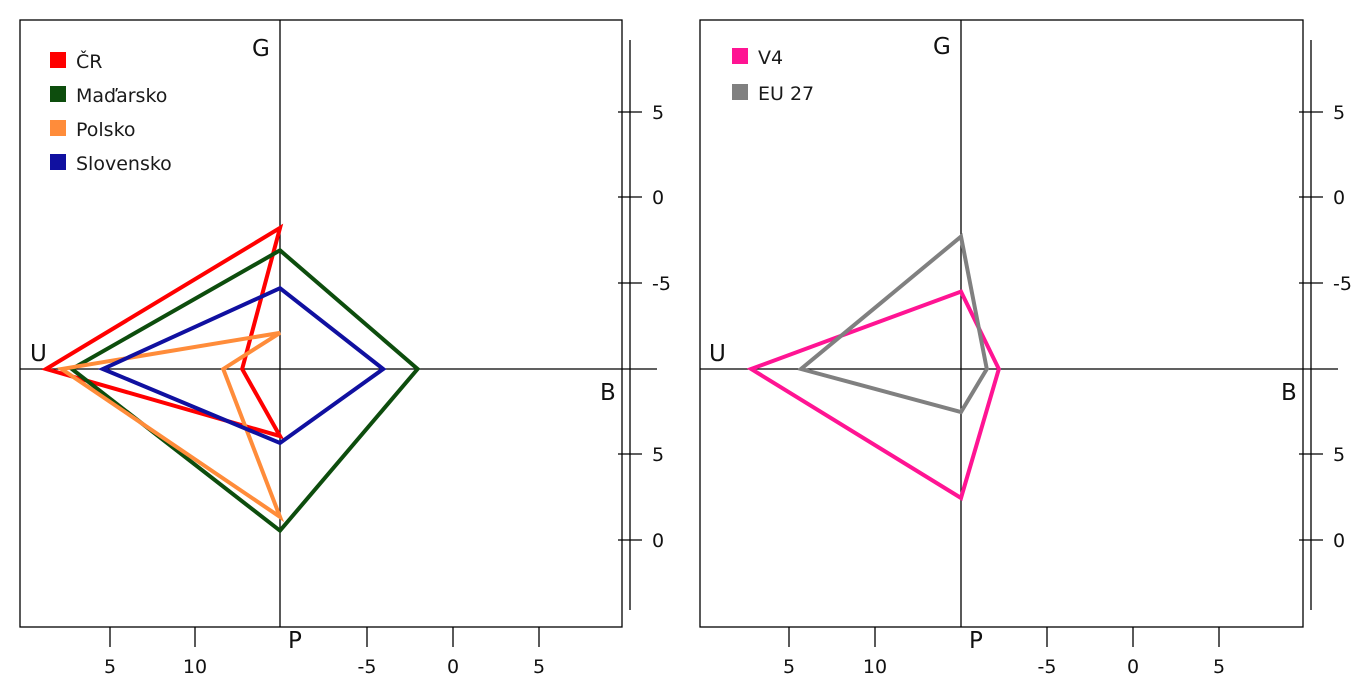  What do you see at coordinates (770, 58) in the screenshot?
I see `legend-label: V4` at bounding box center [770, 58].